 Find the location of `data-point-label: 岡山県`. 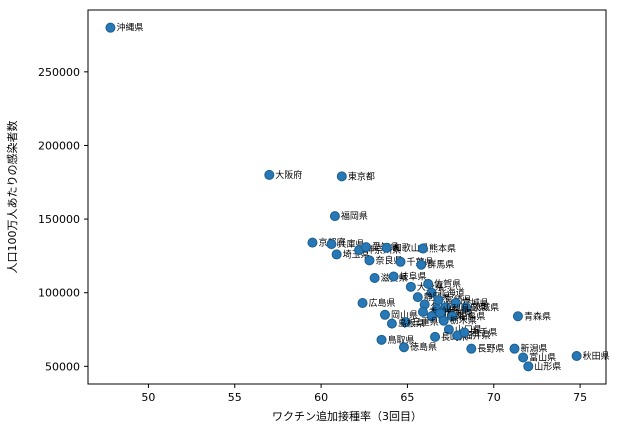

data-point-label: 岡山県 is located at coordinates (404, 315).